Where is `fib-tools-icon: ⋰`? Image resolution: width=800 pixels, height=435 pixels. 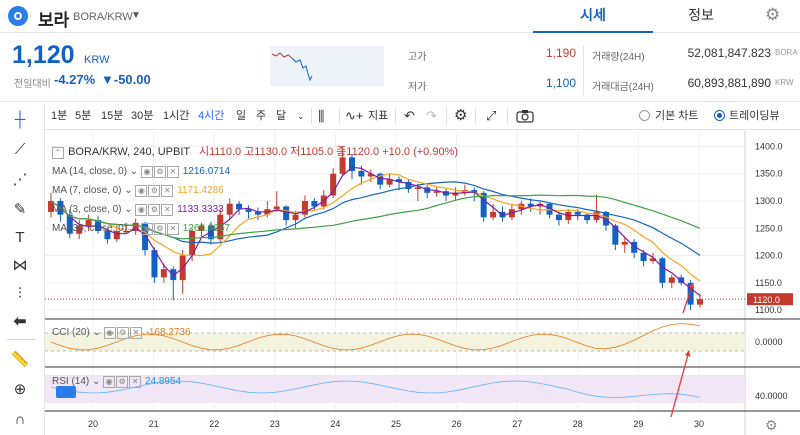
fib-tools-icon: ⋰ is located at coordinates (20, 179).